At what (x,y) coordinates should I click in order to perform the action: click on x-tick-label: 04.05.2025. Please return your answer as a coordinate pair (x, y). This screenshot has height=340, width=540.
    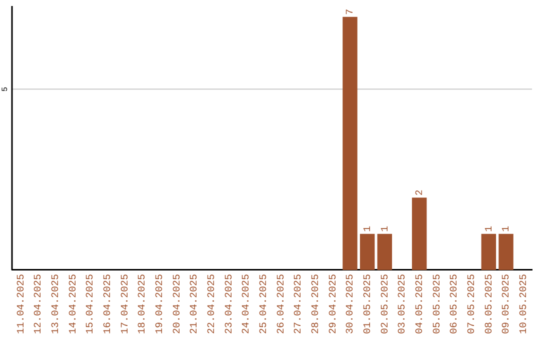
    Looking at the image, I should click on (420, 304).